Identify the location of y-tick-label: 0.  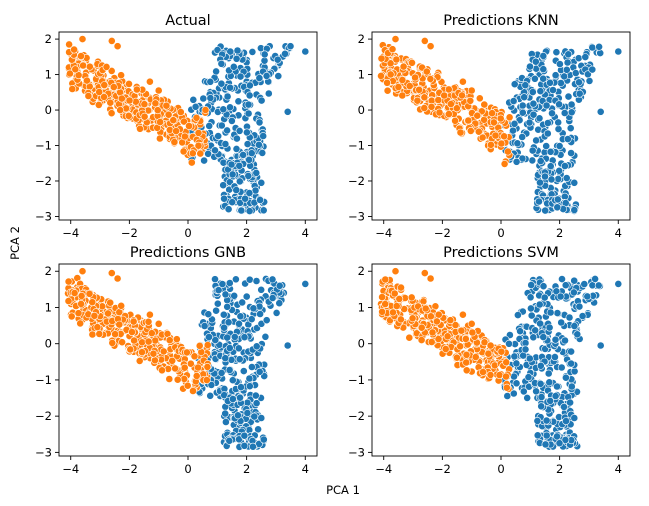
(48, 110).